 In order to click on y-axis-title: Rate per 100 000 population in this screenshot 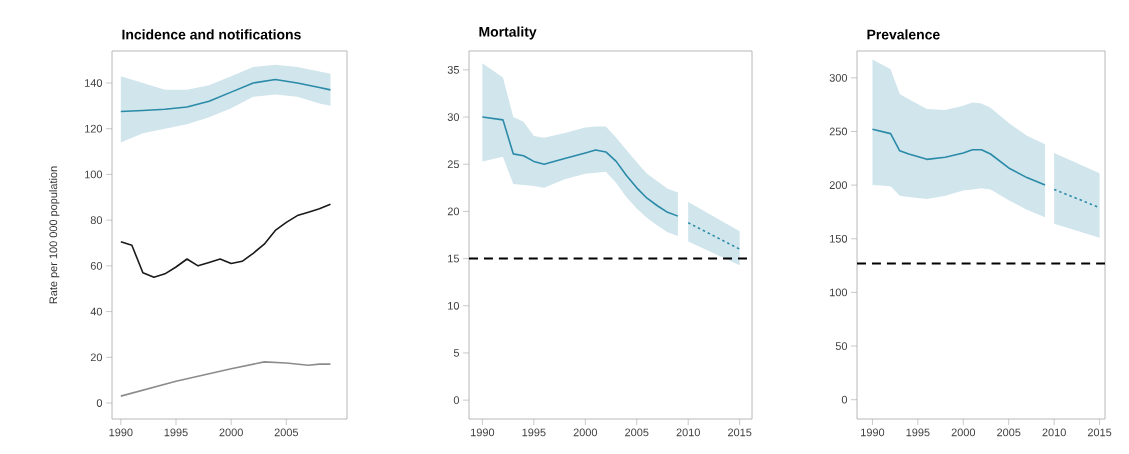, I will do `click(54, 235)`.